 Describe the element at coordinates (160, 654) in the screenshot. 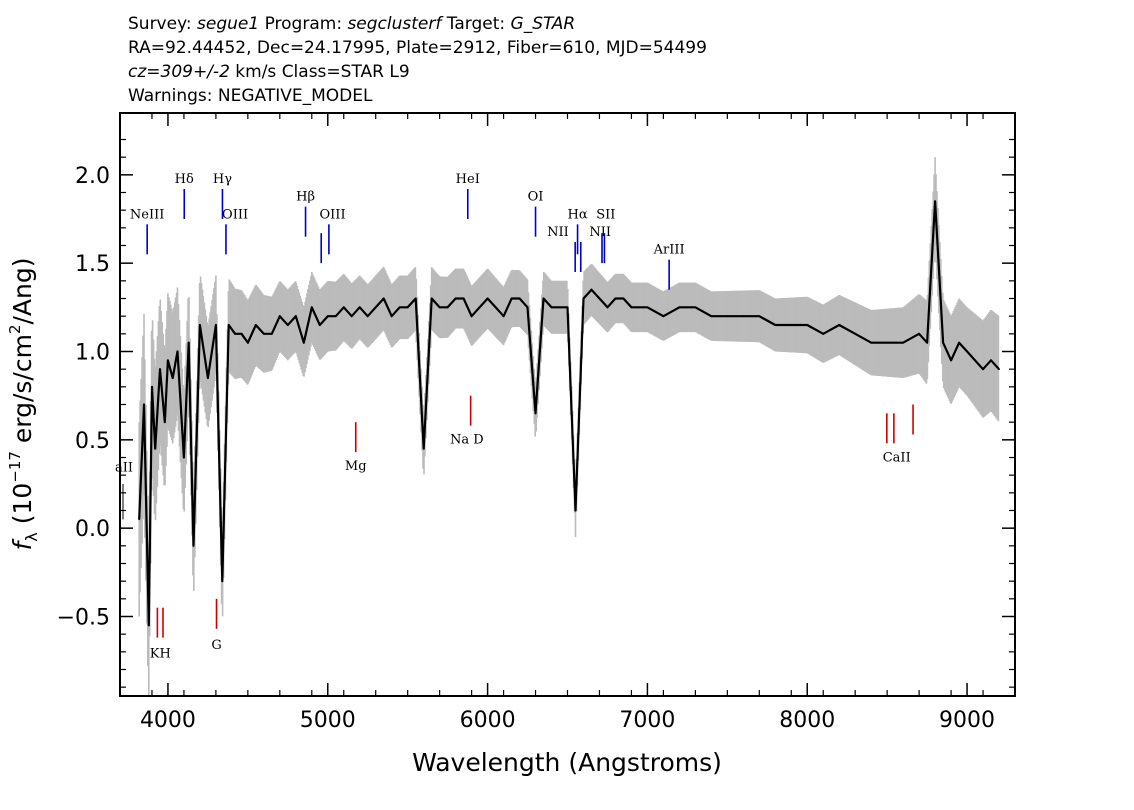

I see `absorption-line-label: KH` at that location.